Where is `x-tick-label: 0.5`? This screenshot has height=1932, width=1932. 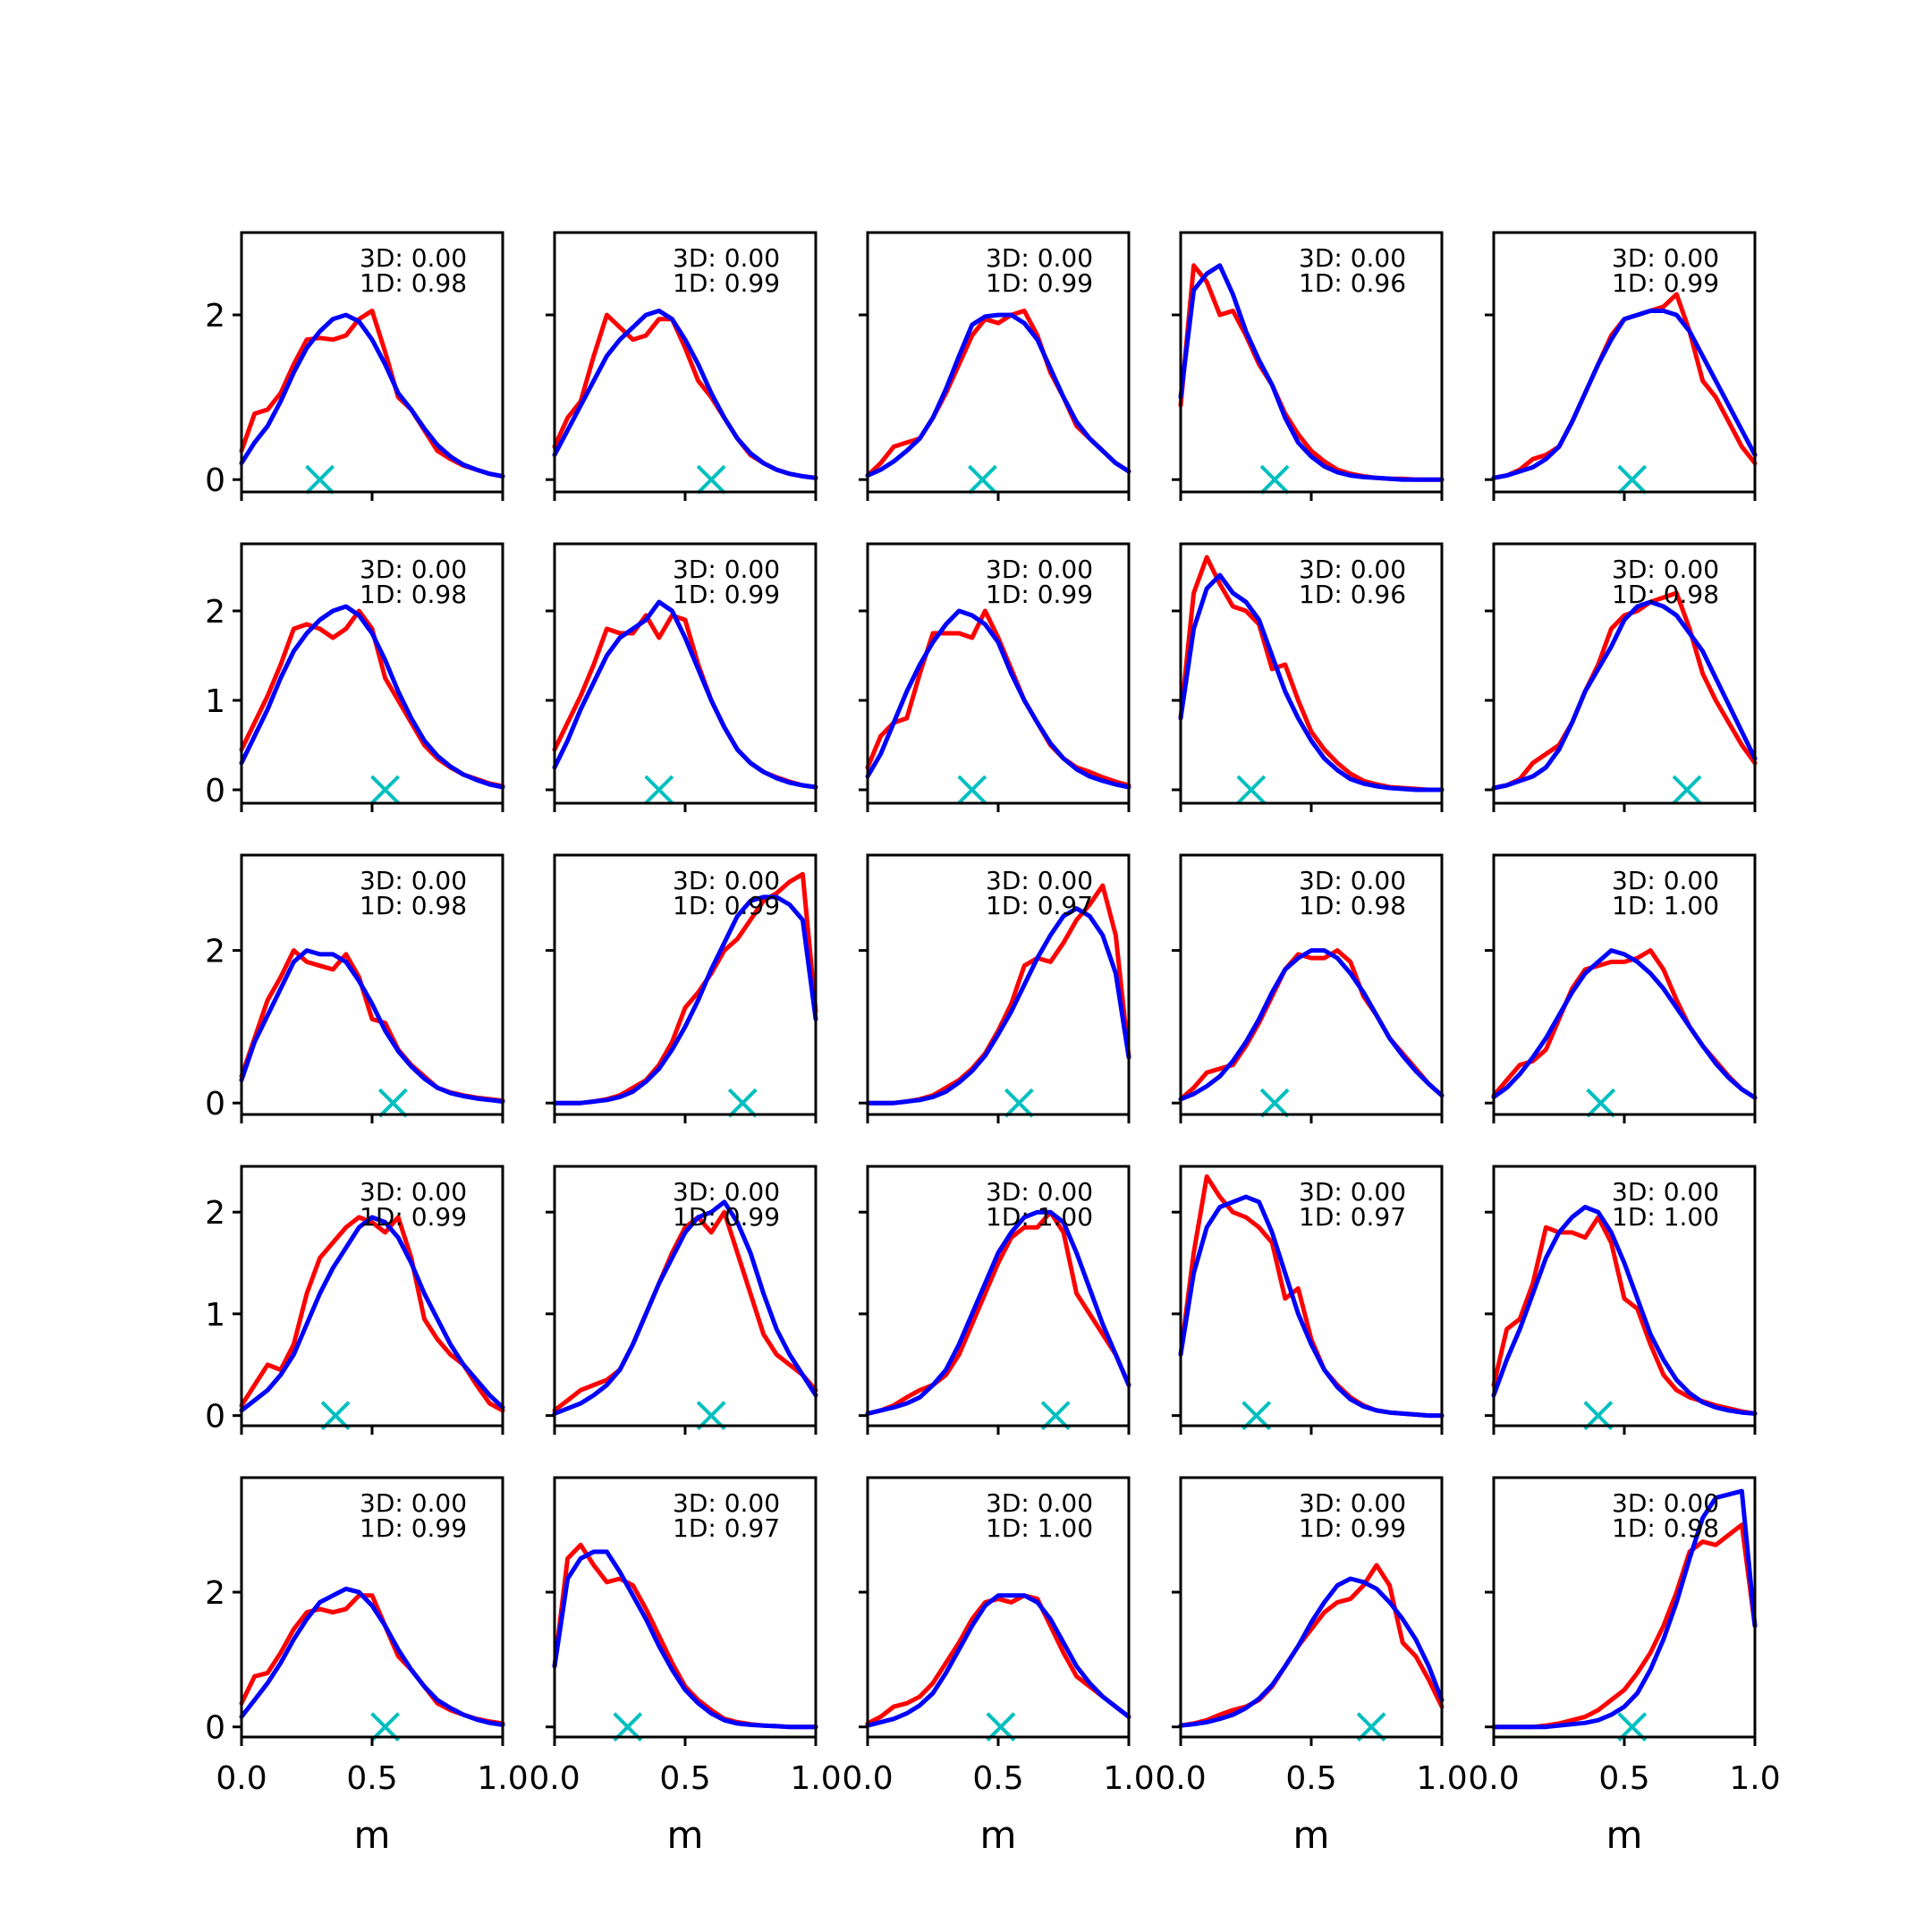
x-tick-label: 0.5 is located at coordinates (1623, 1778).